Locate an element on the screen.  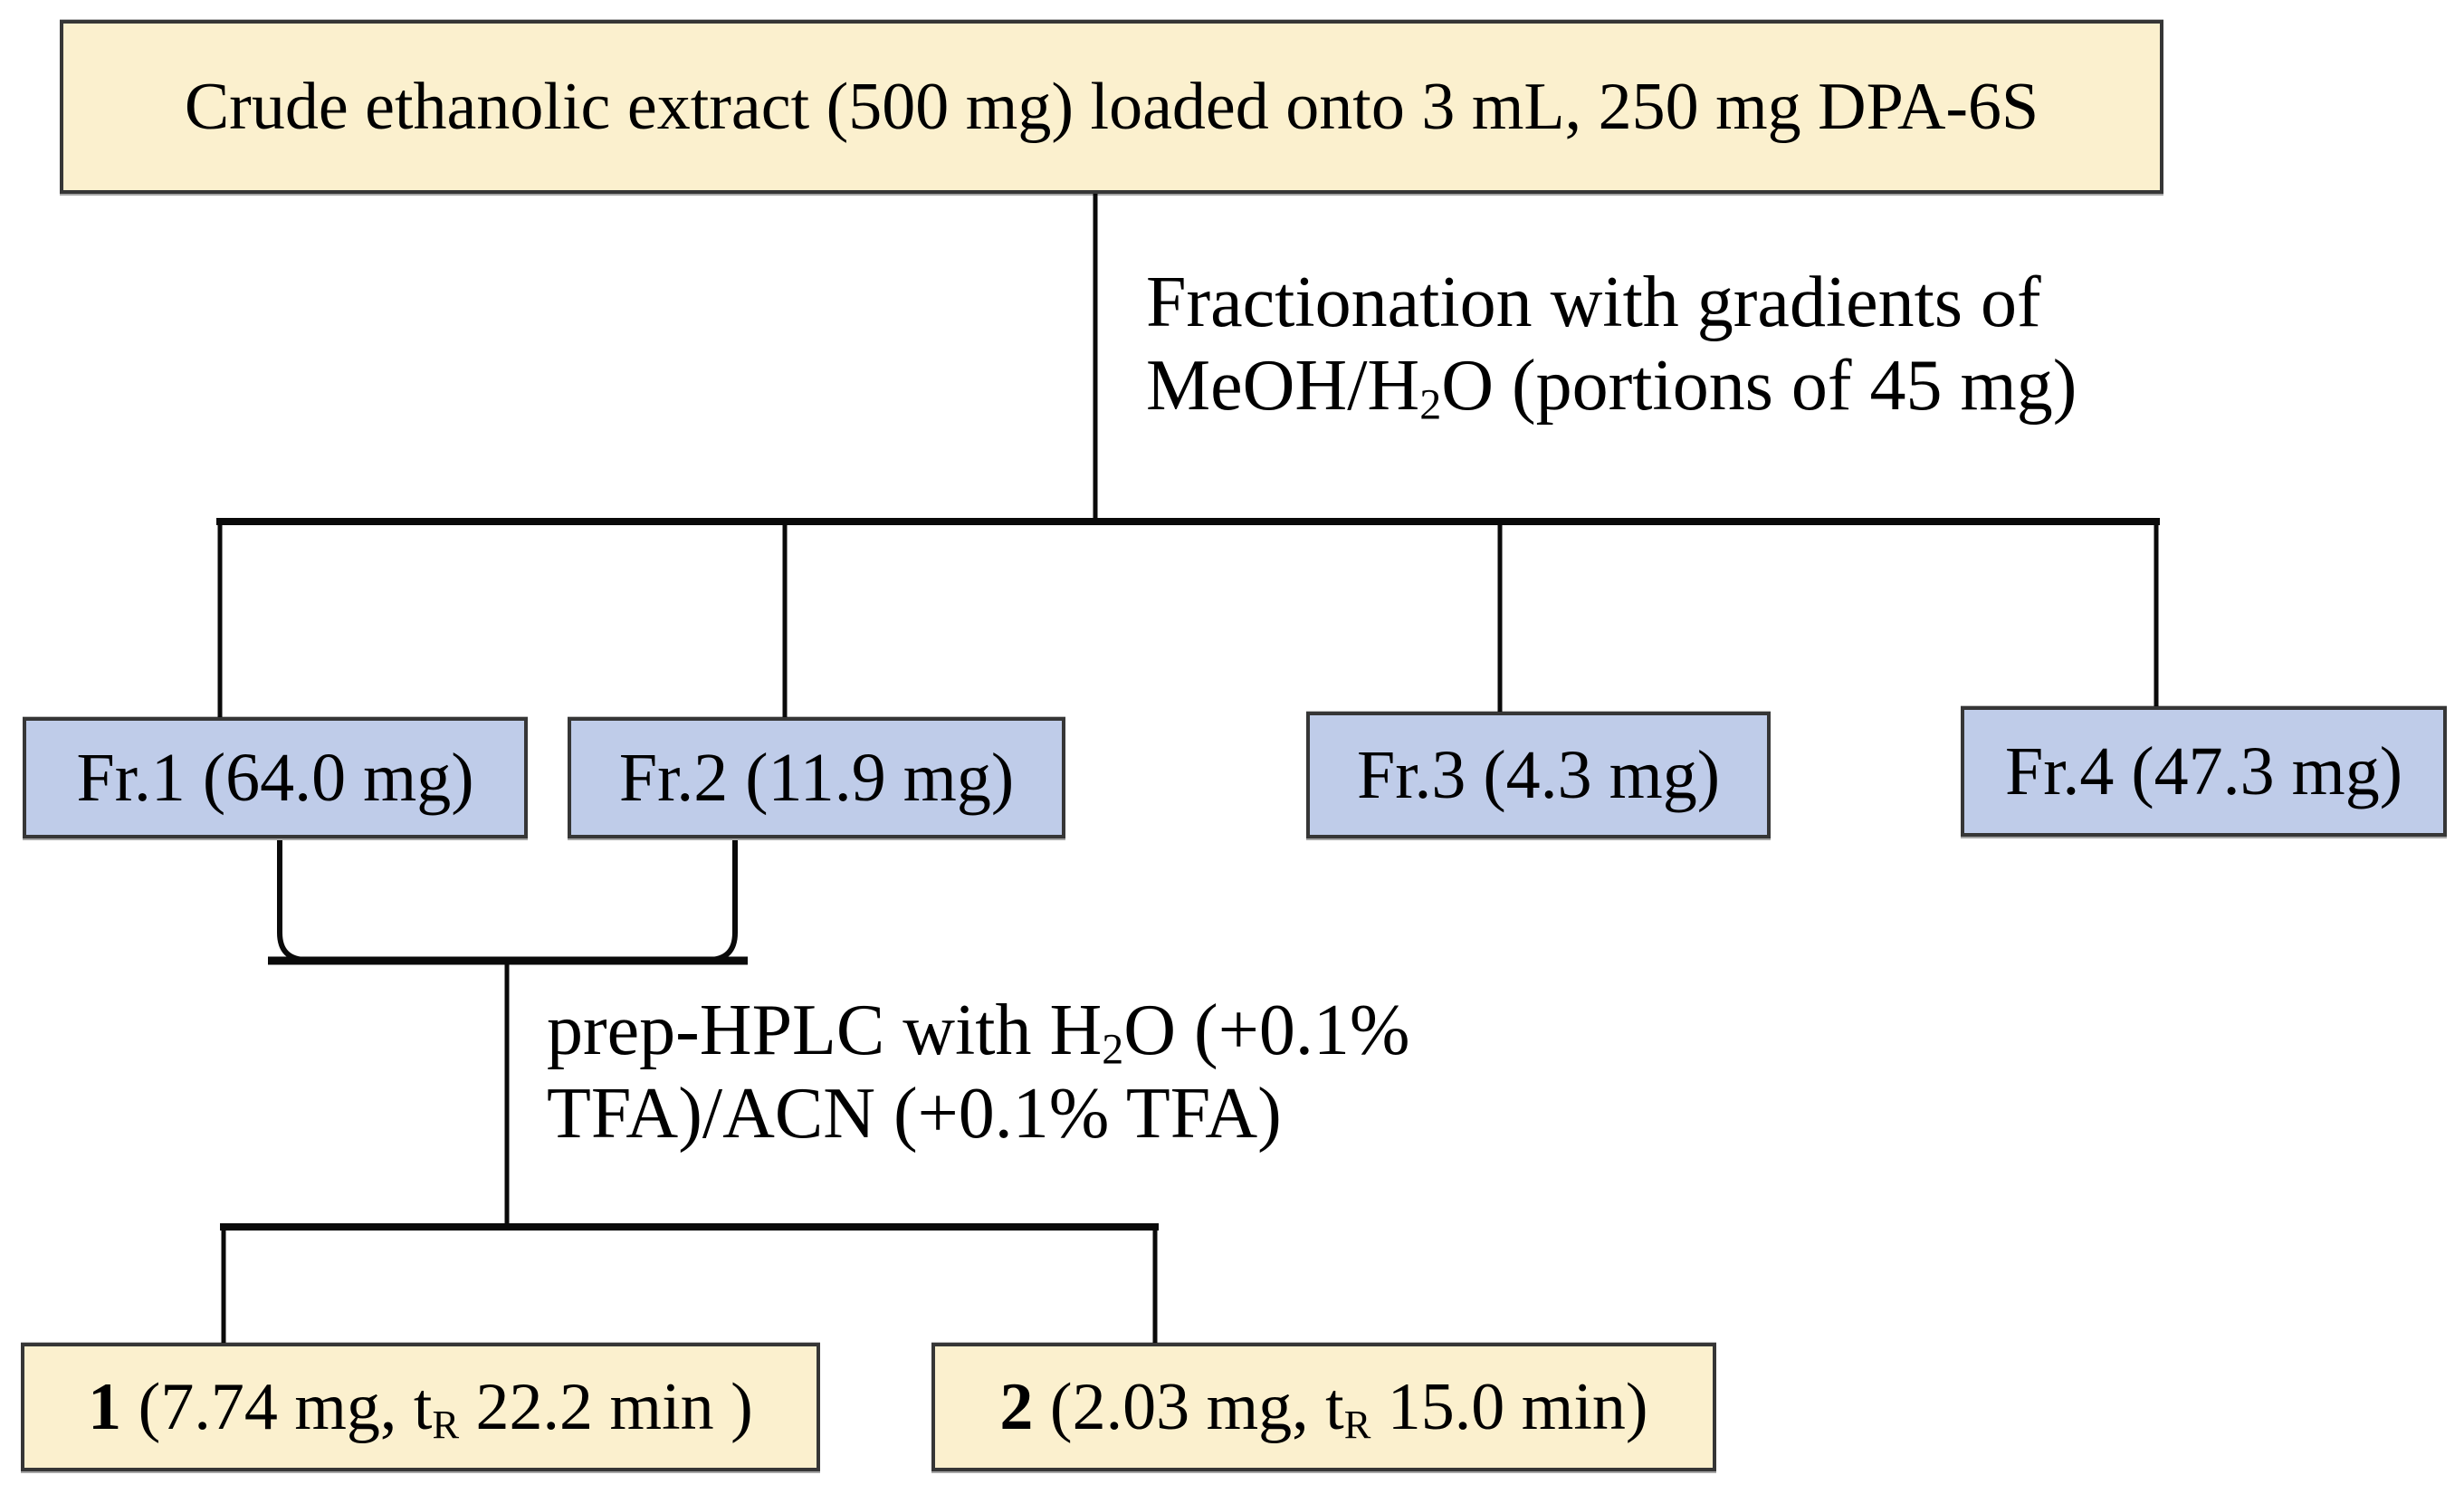
compound-1-box: 1 (7.74 mg, tR 22.2 min ) is located at coordinates (420, 1407).